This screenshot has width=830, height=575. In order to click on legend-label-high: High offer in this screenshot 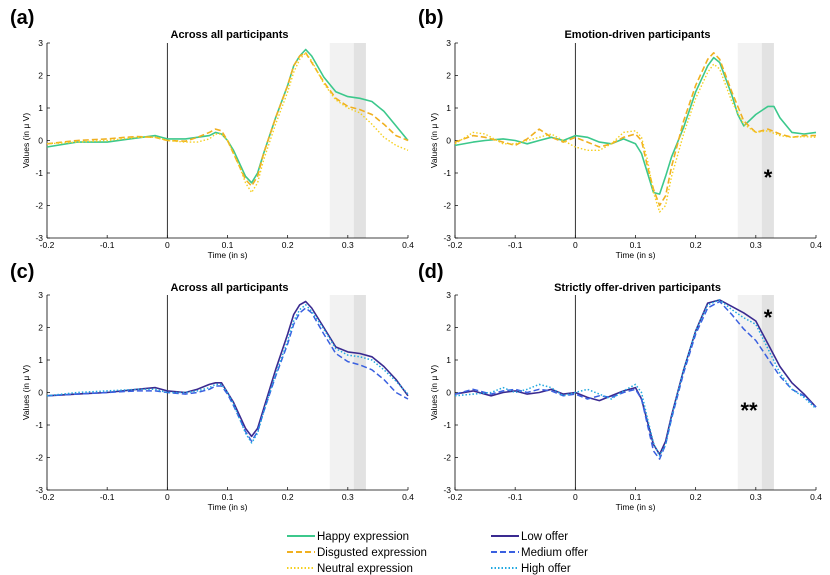, I will do `click(546, 569)`.